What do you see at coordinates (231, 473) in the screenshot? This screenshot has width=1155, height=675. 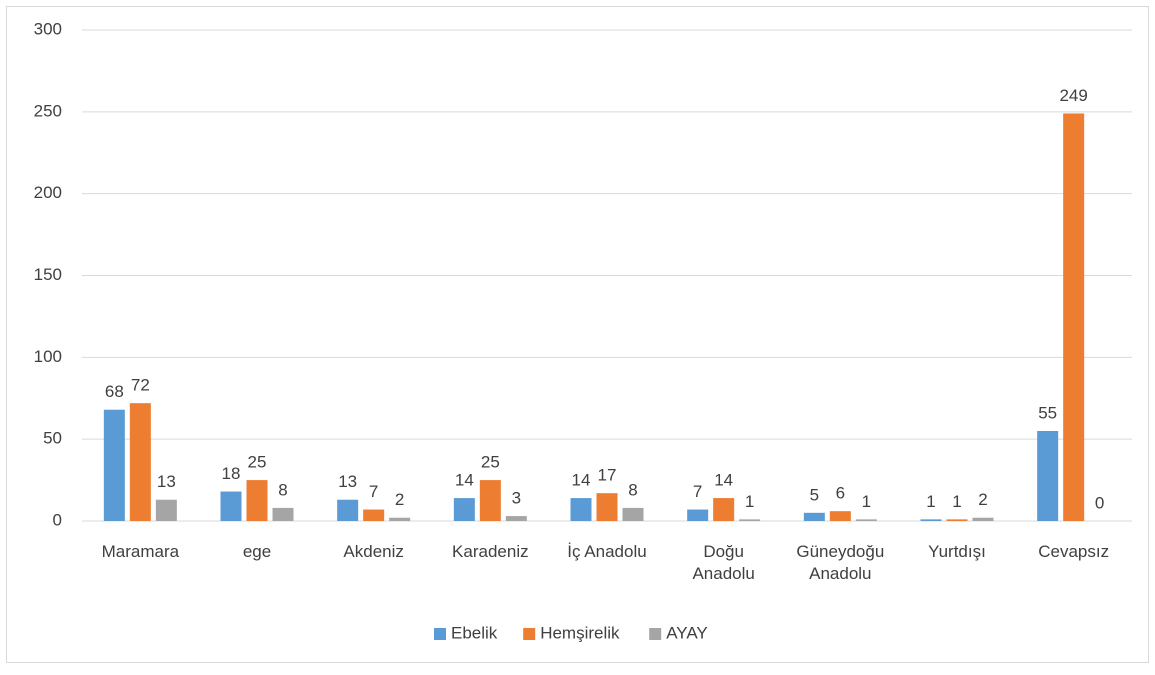 I see `data-label: 18` at bounding box center [231, 473].